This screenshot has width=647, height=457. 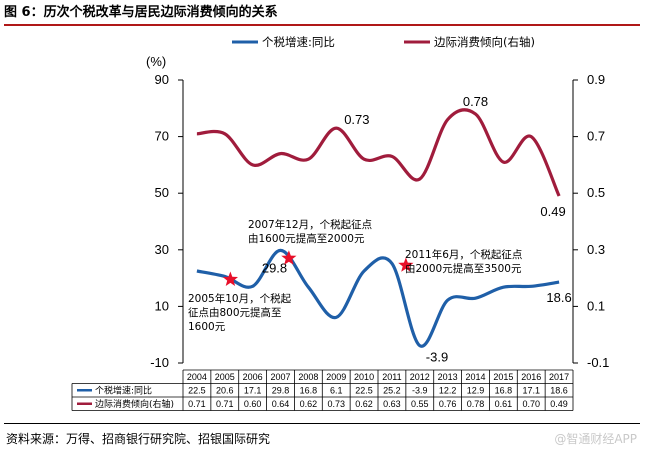 I want to click on table-value-cell: 0.73, so click(x=336, y=404).